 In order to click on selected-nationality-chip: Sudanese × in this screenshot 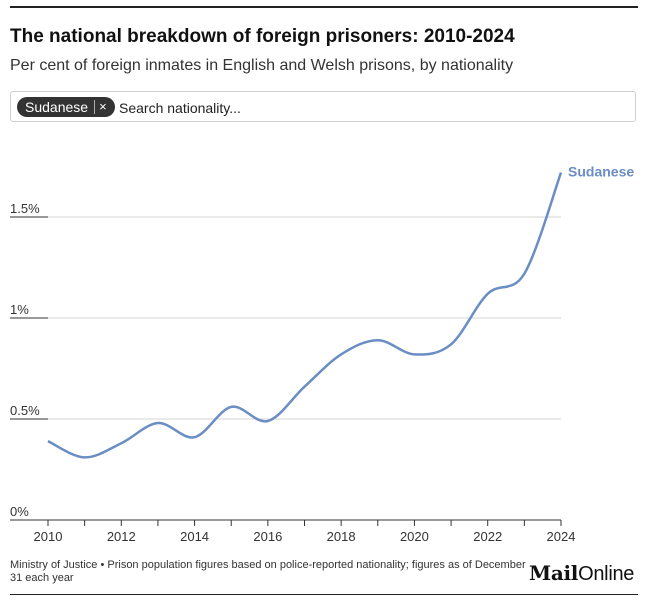, I will do `click(66, 107)`.